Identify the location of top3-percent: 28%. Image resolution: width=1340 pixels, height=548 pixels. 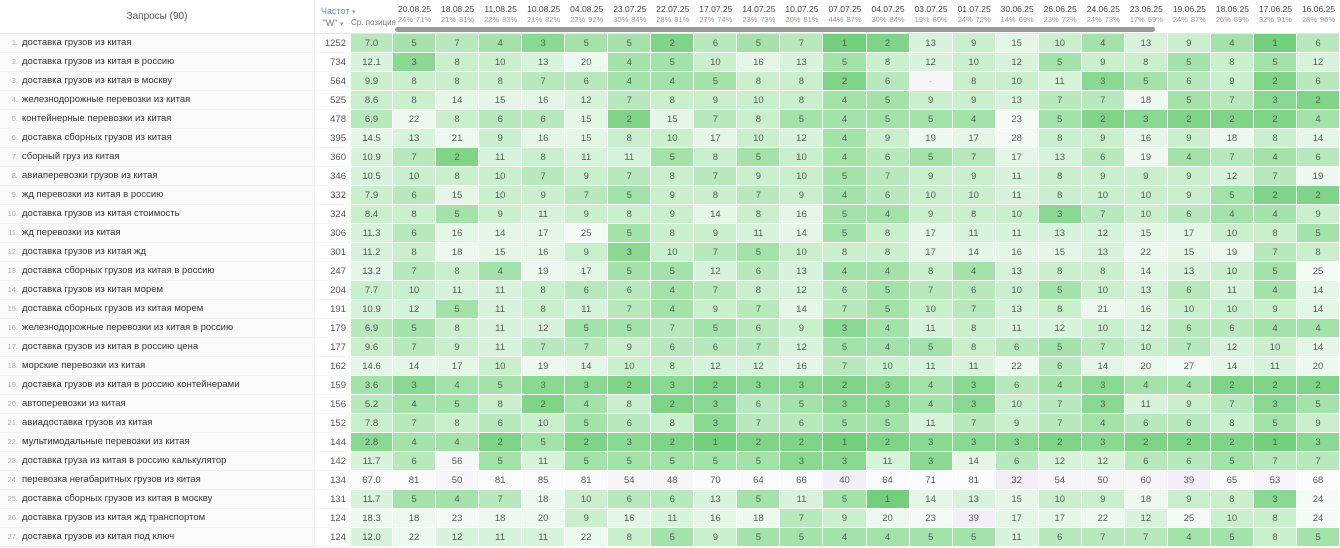
(664, 19).